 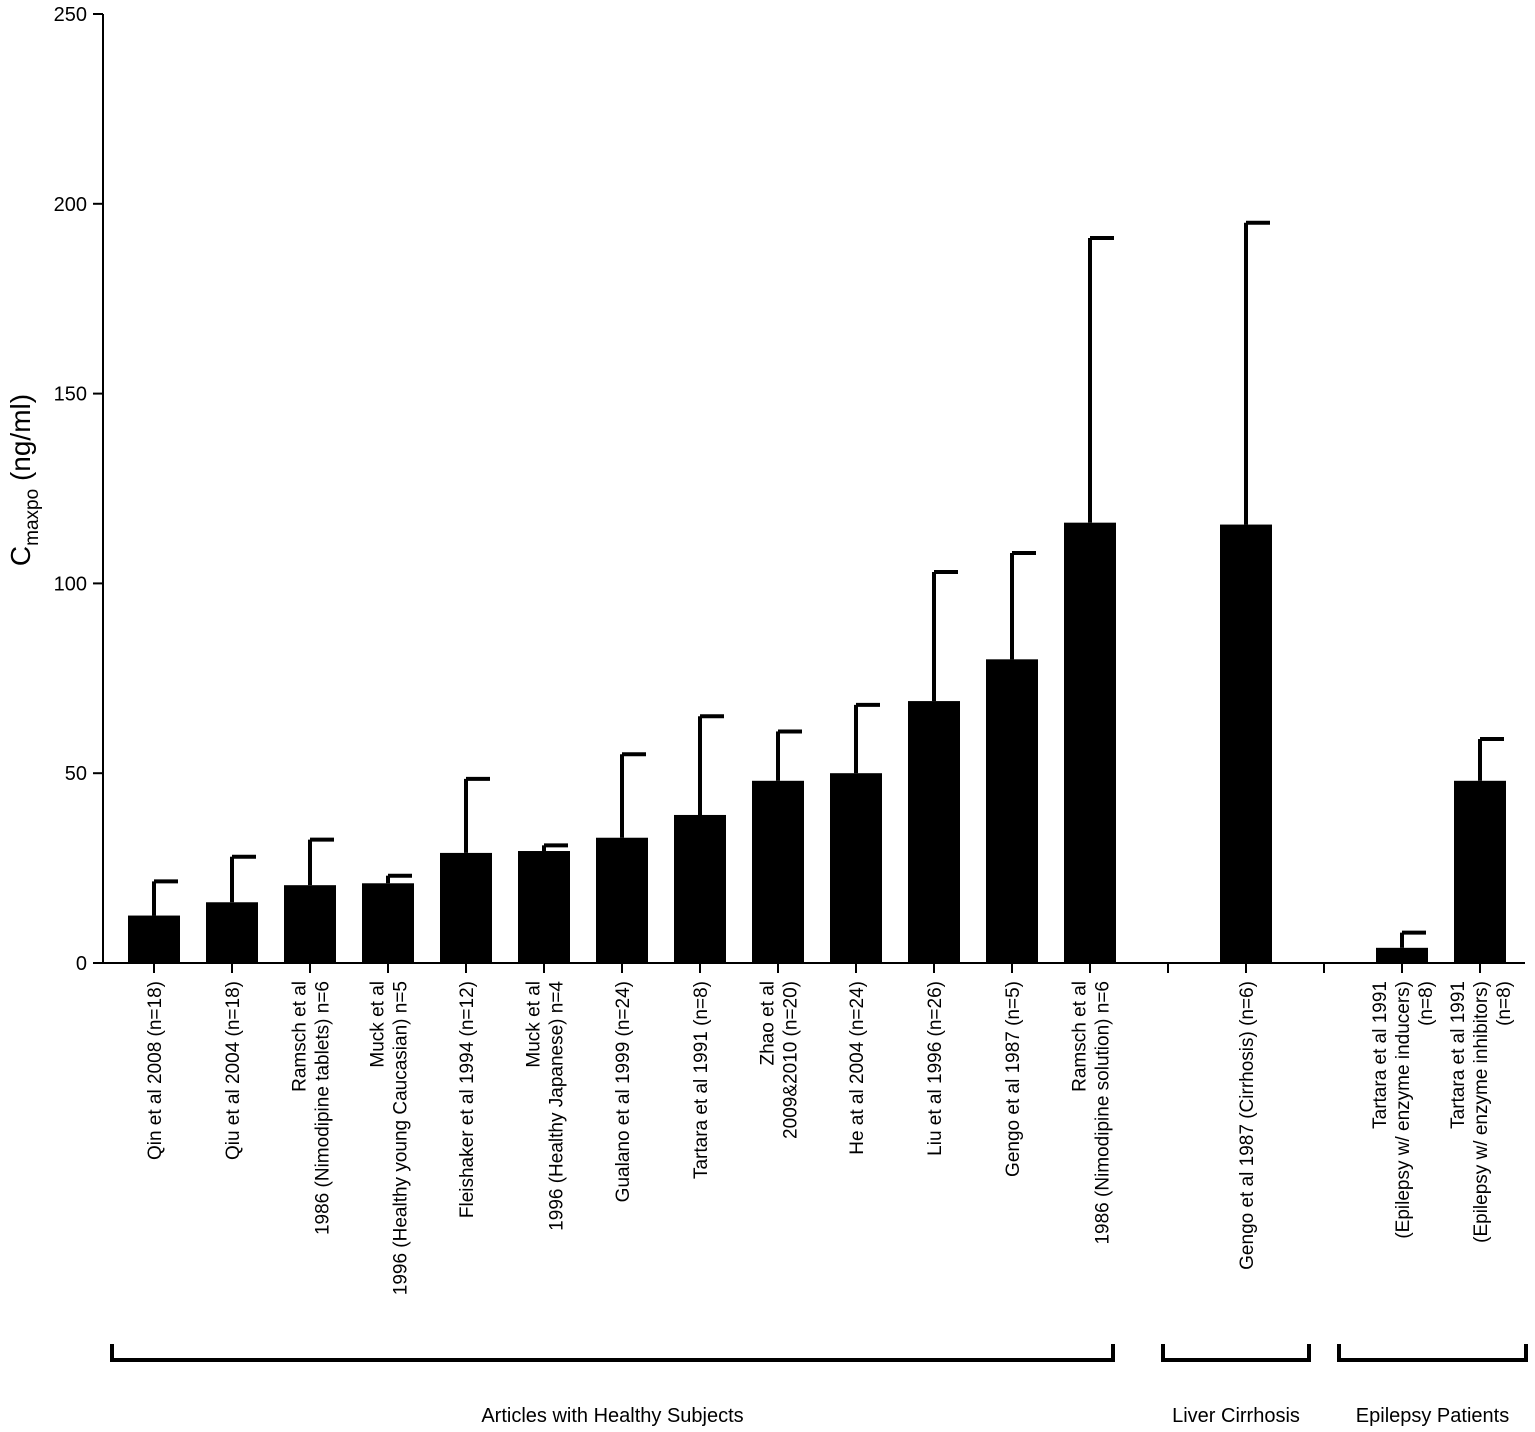 What do you see at coordinates (20, 441) in the screenshot?
I see `y-axis-label-unit: (ng/ml)` at bounding box center [20, 441].